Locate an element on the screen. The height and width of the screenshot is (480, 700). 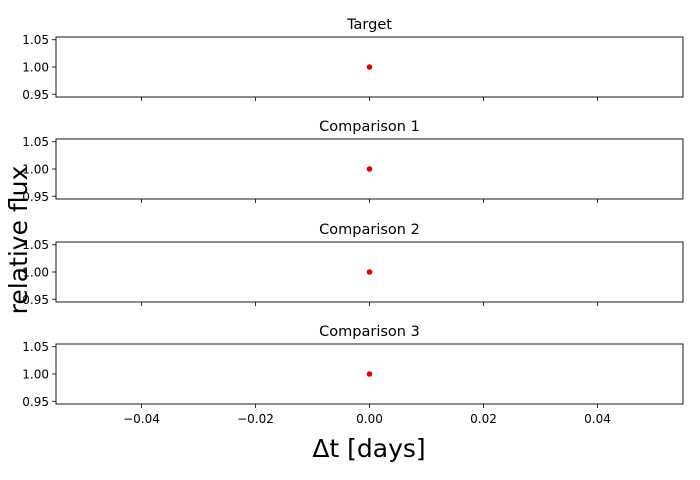
subplot-title: Comparison 2 is located at coordinates (369, 230).